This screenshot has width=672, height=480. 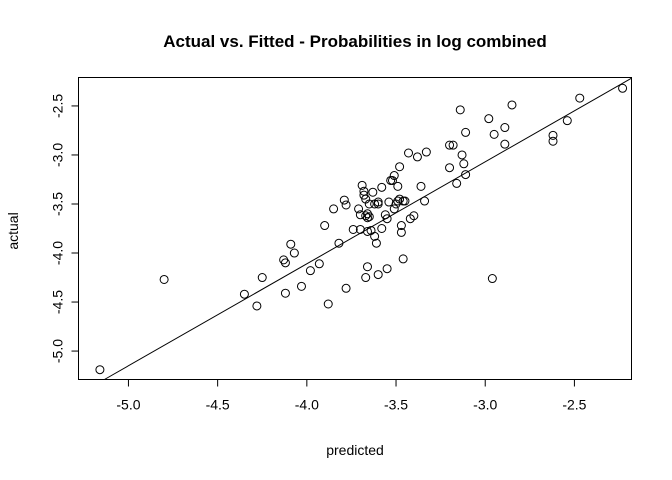 I want to click on x-tick-label: -3.5, so click(x=396, y=405).